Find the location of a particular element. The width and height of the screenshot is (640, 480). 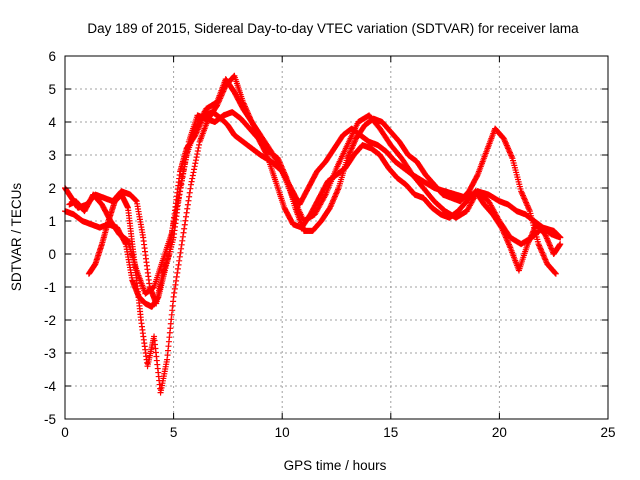

y-axis-label: SDTVAR / TECUs is located at coordinates (16, 237).